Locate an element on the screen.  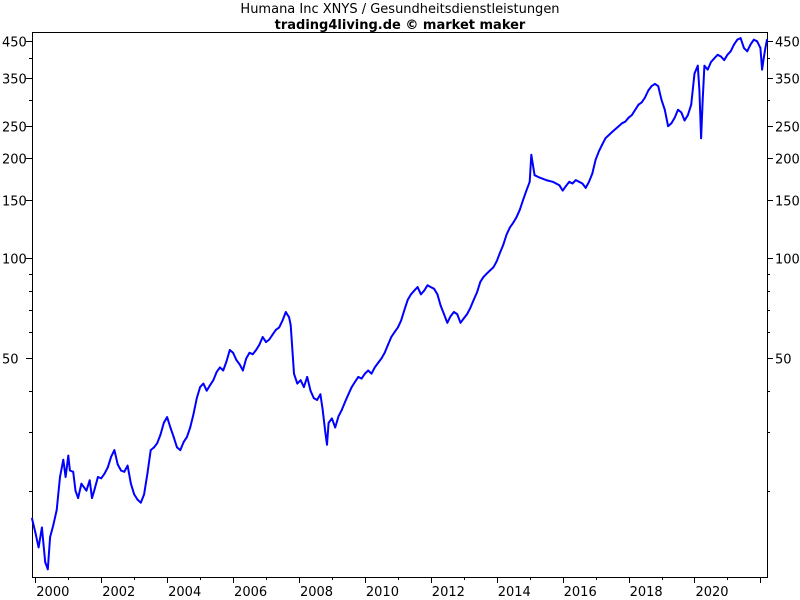
right-y-tick-label: 200 is located at coordinates (787, 160).